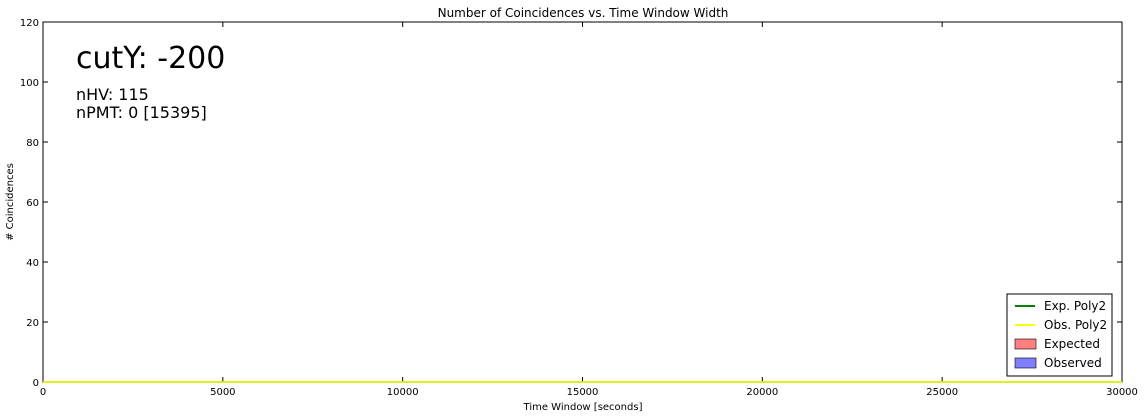 This screenshot has width=1145, height=418. I want to click on annotation-cut: cutY: -200, so click(150, 58).